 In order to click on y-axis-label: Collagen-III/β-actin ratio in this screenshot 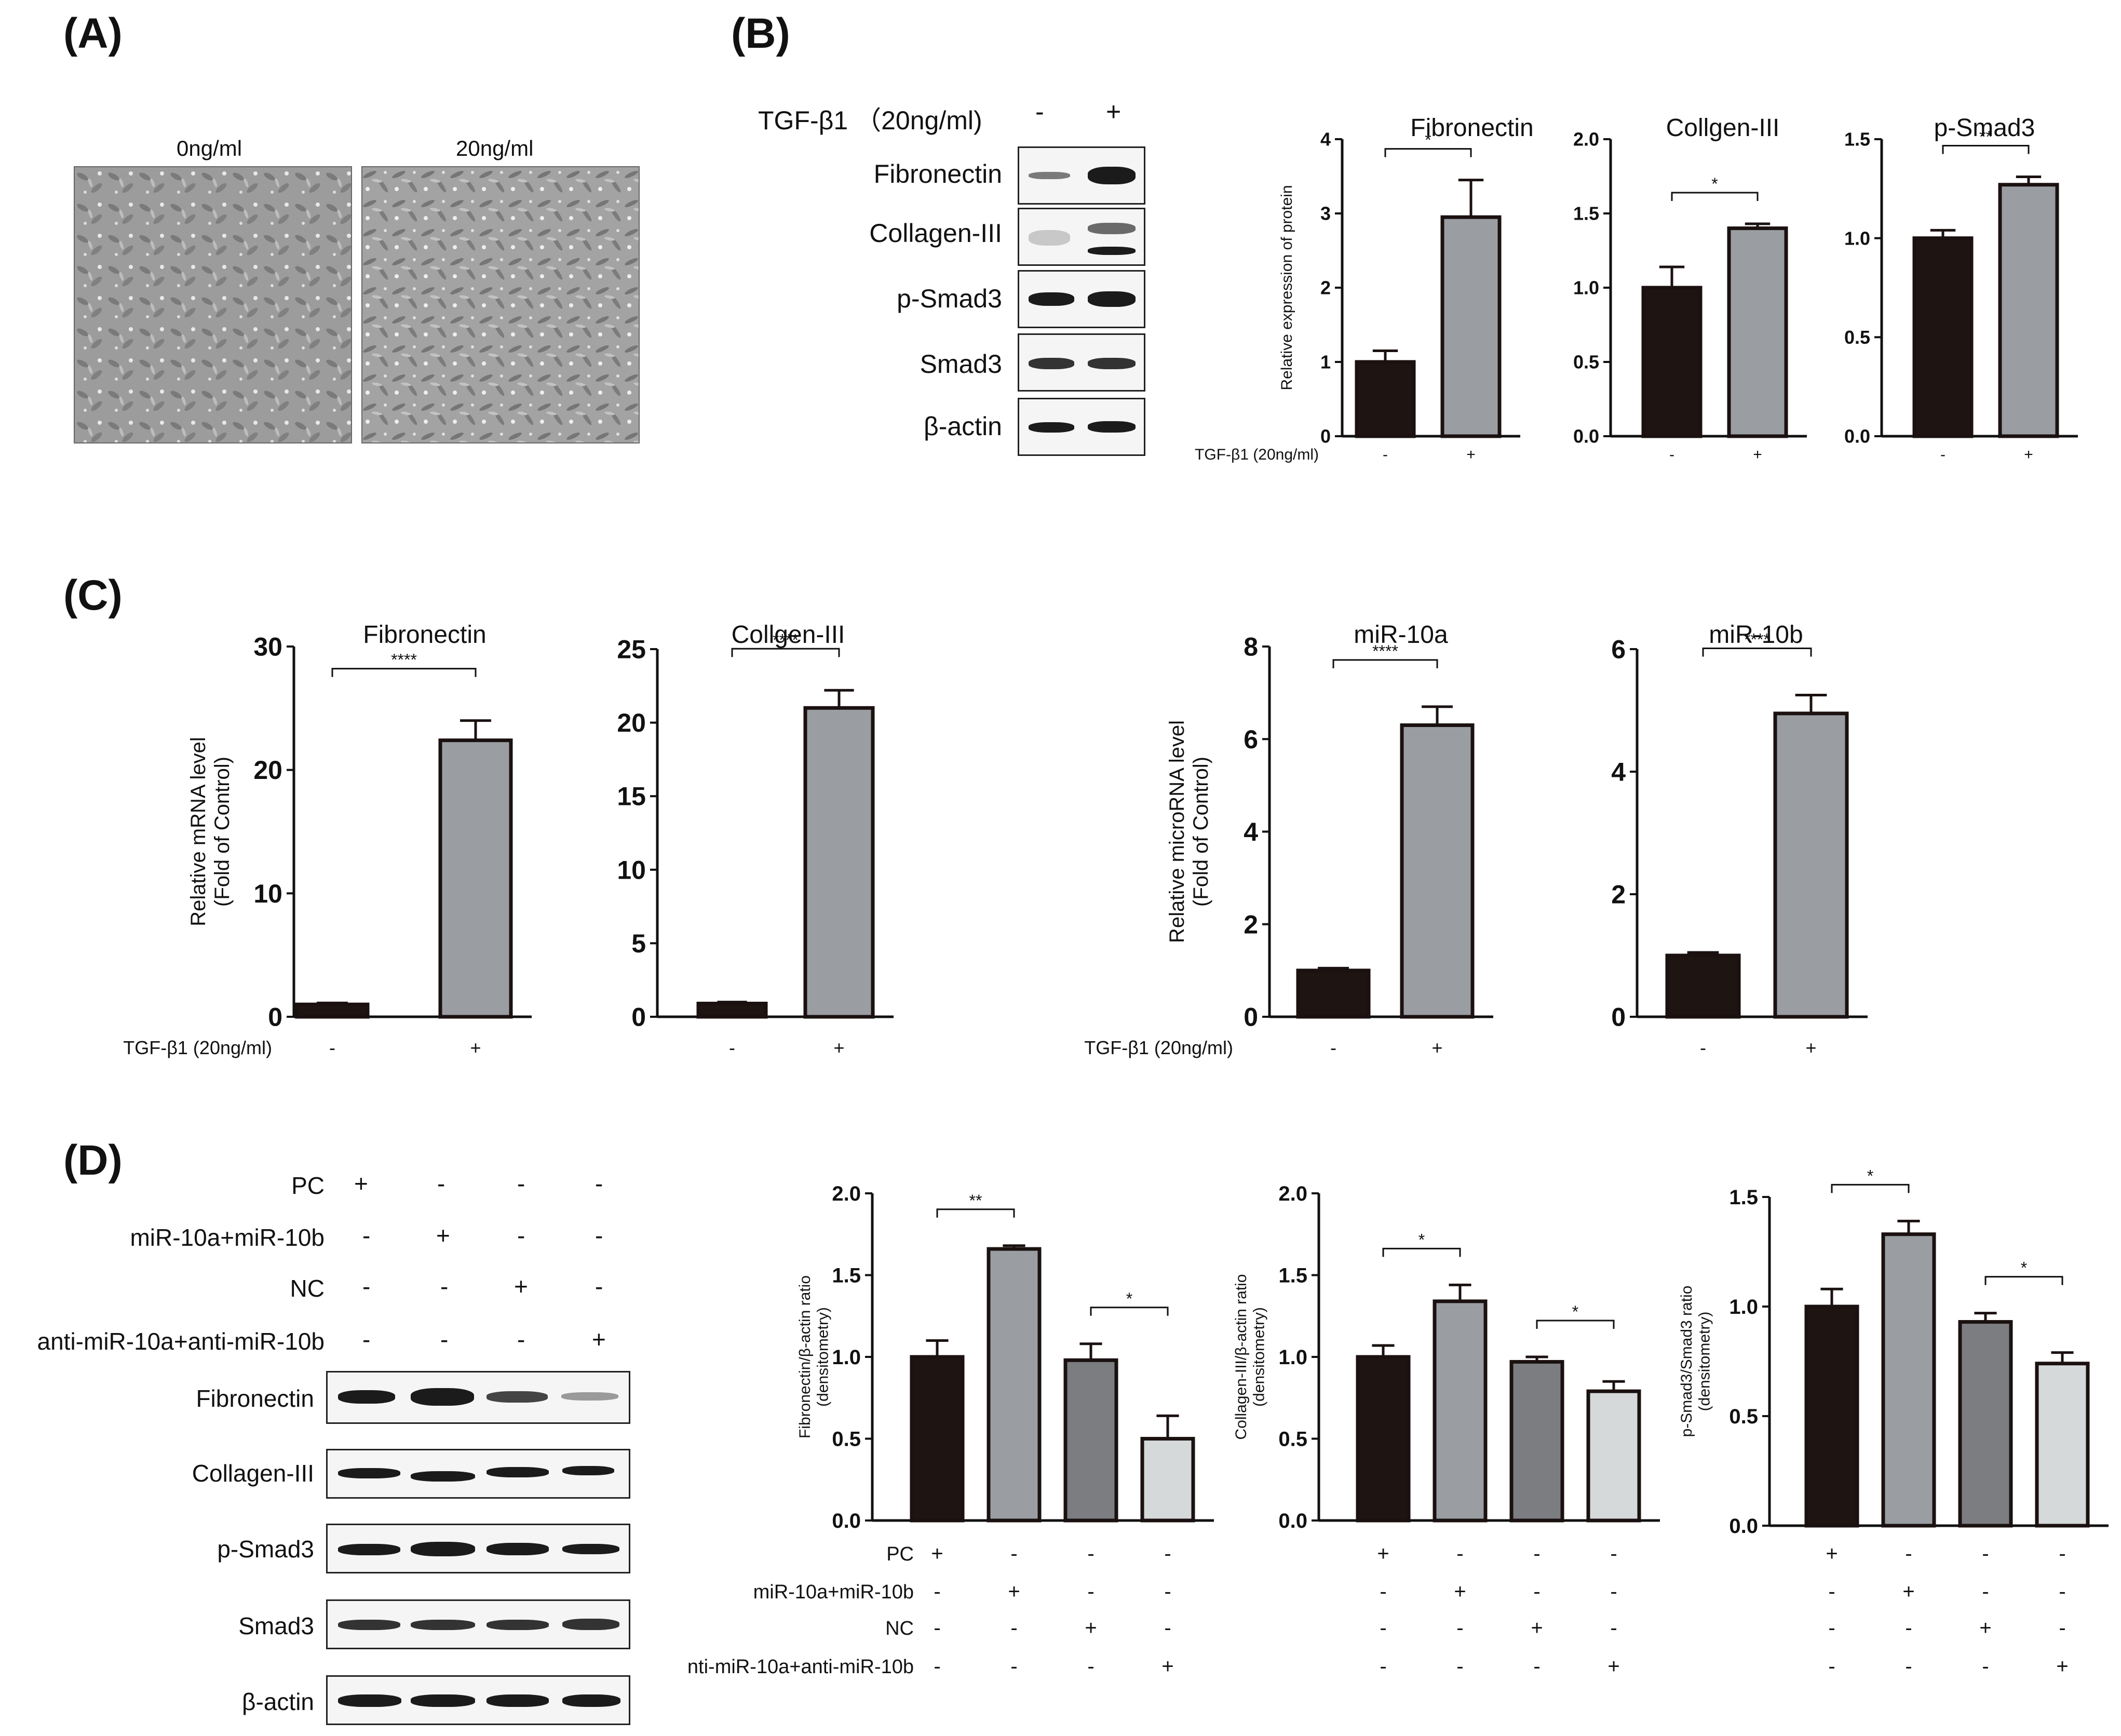, I will do `click(1241, 1356)`.